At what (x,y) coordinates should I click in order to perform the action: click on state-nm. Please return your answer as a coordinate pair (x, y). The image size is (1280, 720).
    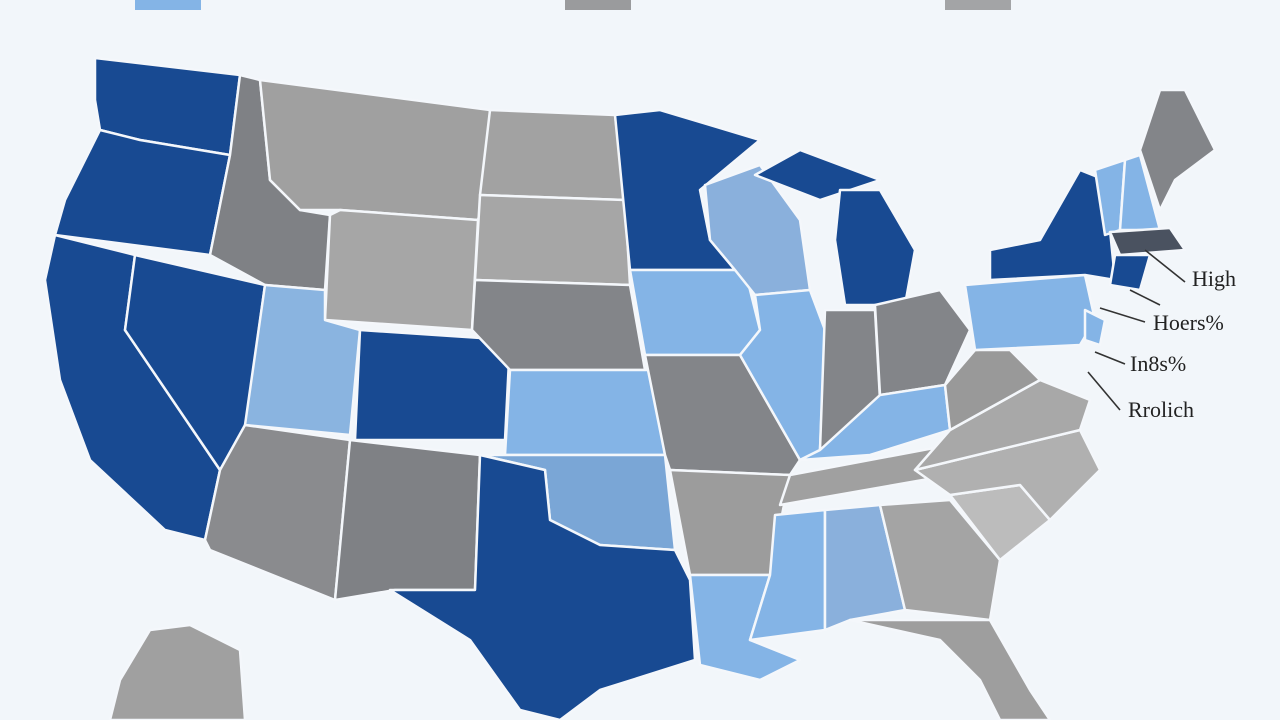
    Looking at the image, I should click on (407, 520).